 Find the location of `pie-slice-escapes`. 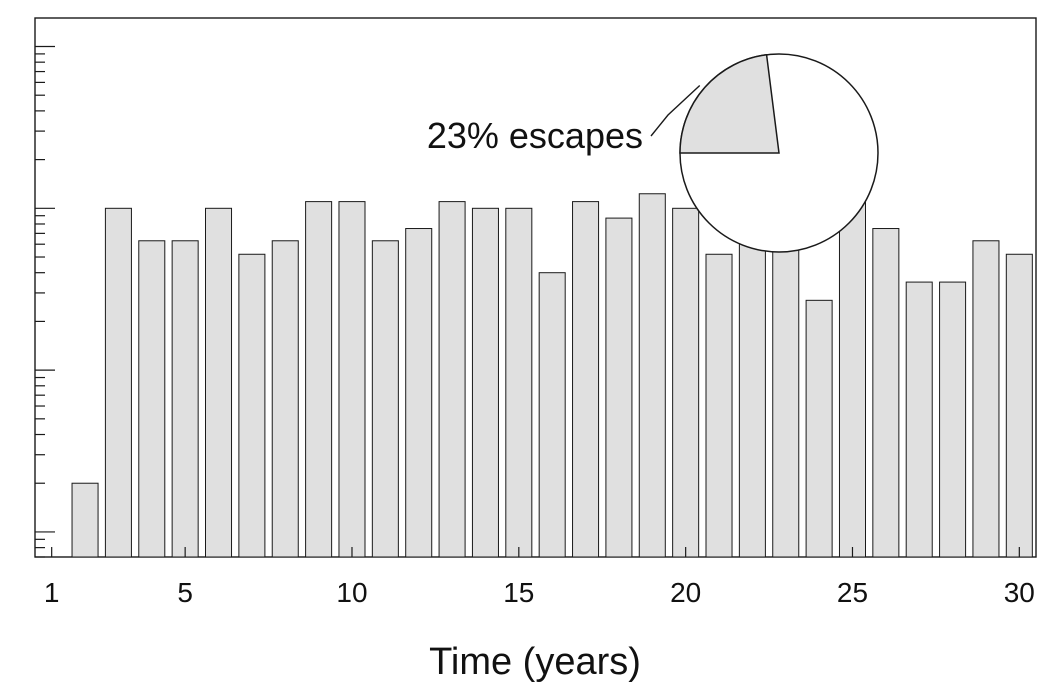

pie-slice-escapes is located at coordinates (729, 103).